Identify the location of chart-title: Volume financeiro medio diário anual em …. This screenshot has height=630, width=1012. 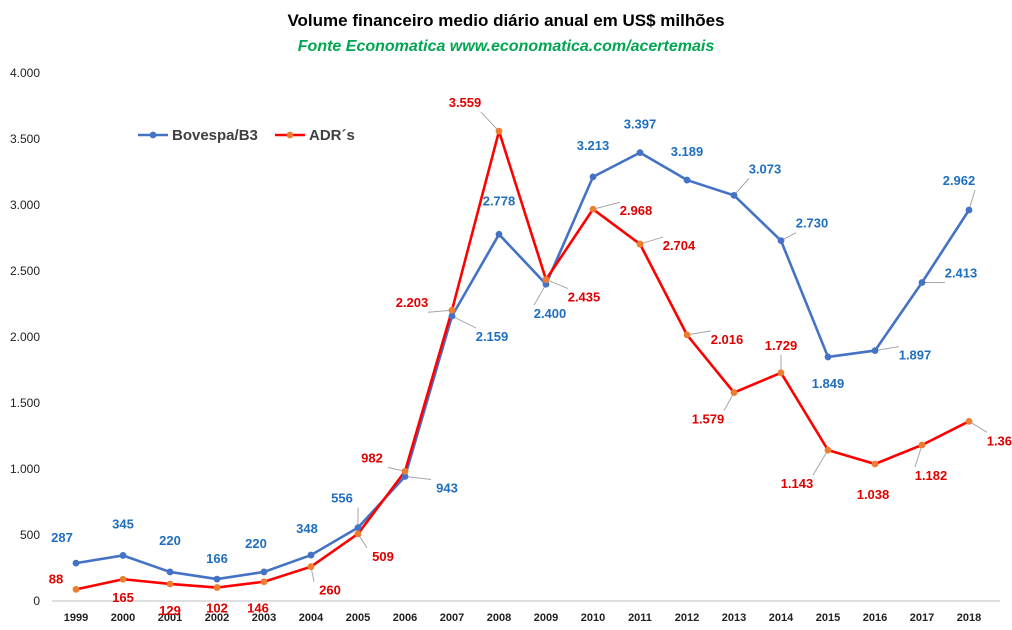
(505, 20).